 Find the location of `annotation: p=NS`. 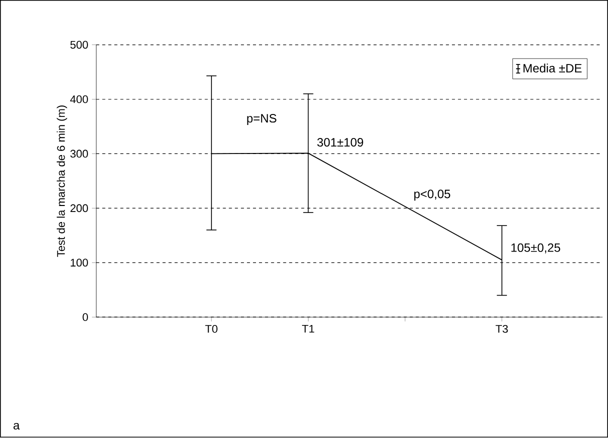

annotation: p=NS is located at coordinates (261, 120).